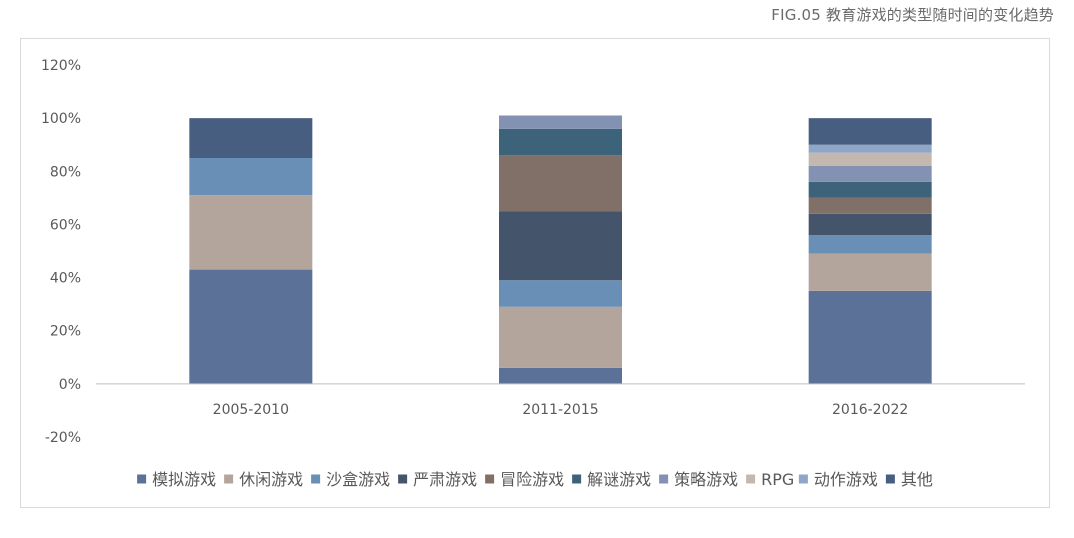 This screenshot has width=1074, height=538. I want to click on legend-label: 模拟游戏, so click(184, 479).